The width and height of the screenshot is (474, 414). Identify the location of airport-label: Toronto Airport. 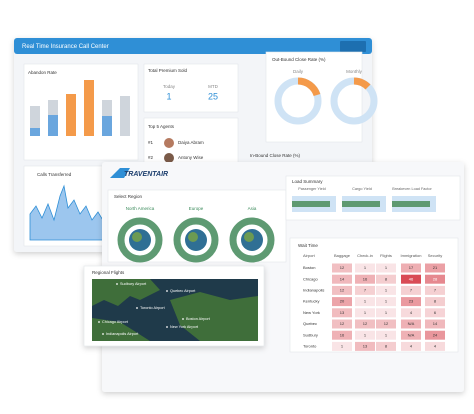
(153, 308).